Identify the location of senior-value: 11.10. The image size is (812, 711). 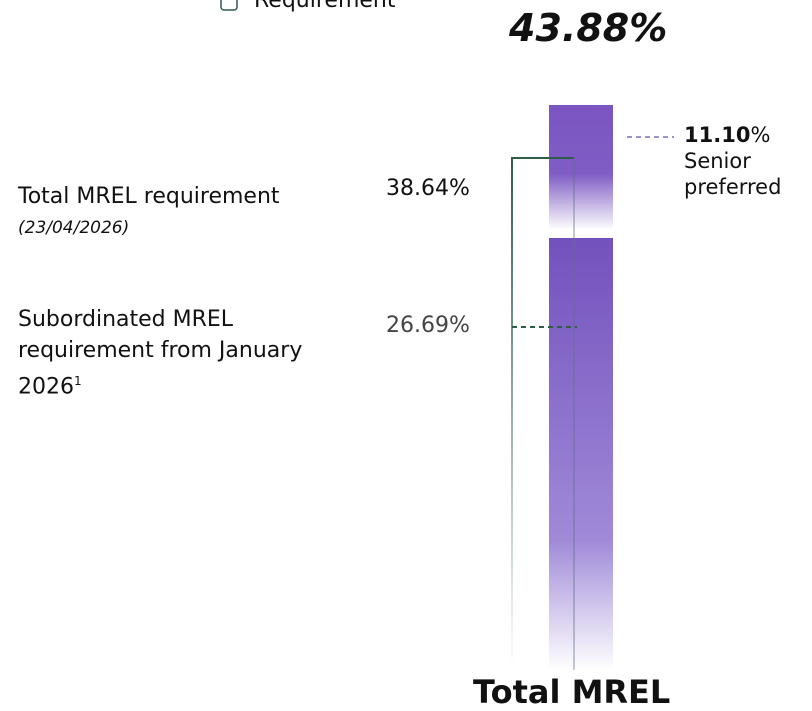
(717, 135).